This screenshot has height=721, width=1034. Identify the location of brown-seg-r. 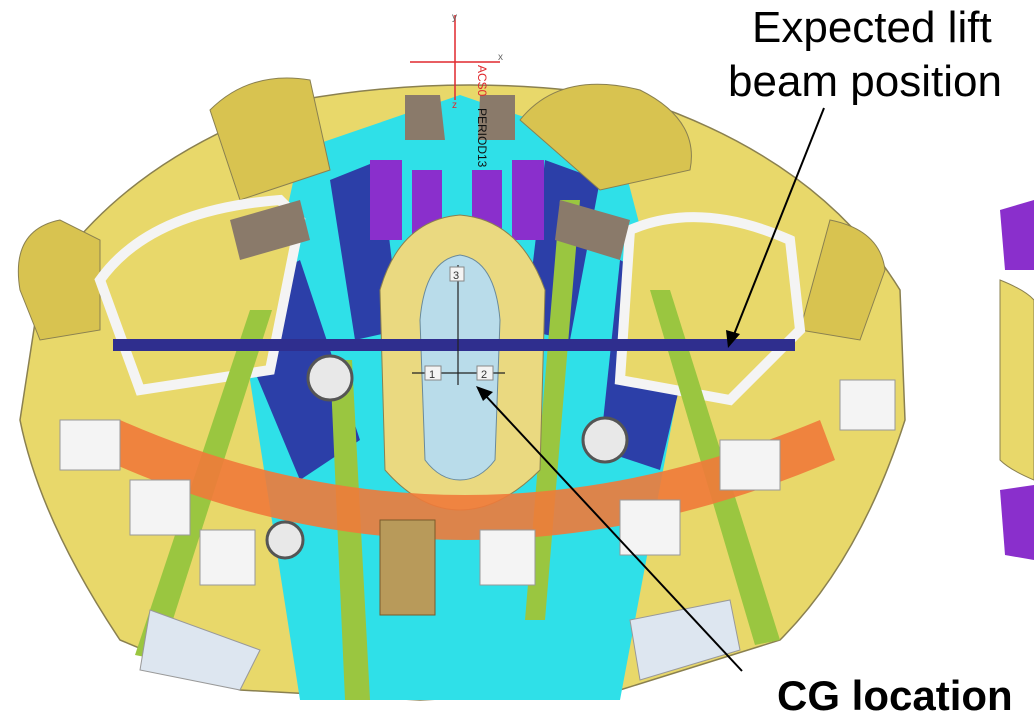
(592, 230).